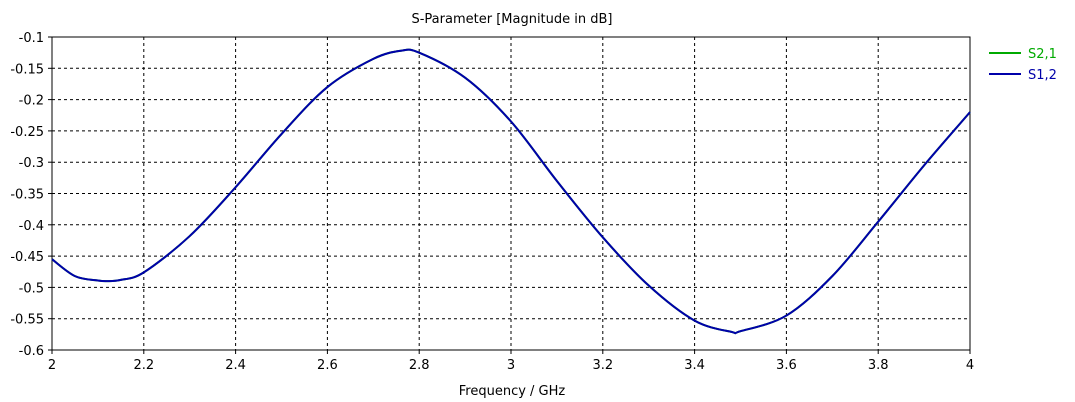 The height and width of the screenshot is (402, 1075). I want to click on legend-label: S2,1, so click(1042, 54).